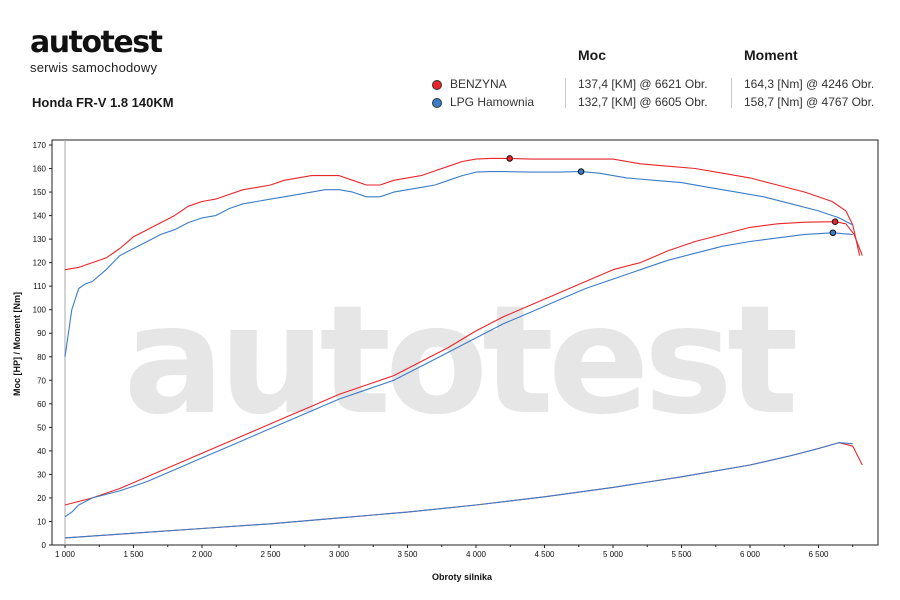 The image size is (900, 600). Describe the element at coordinates (96, 42) in the screenshot. I see `logo-wordmark: autotest` at that location.